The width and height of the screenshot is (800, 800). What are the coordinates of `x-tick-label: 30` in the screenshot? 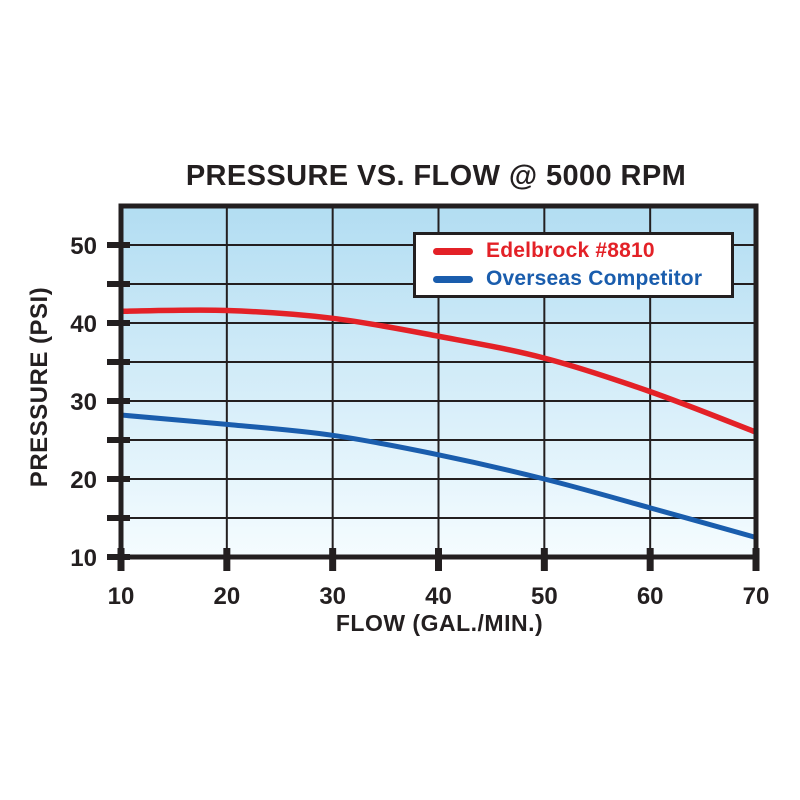 It's located at (332, 596).